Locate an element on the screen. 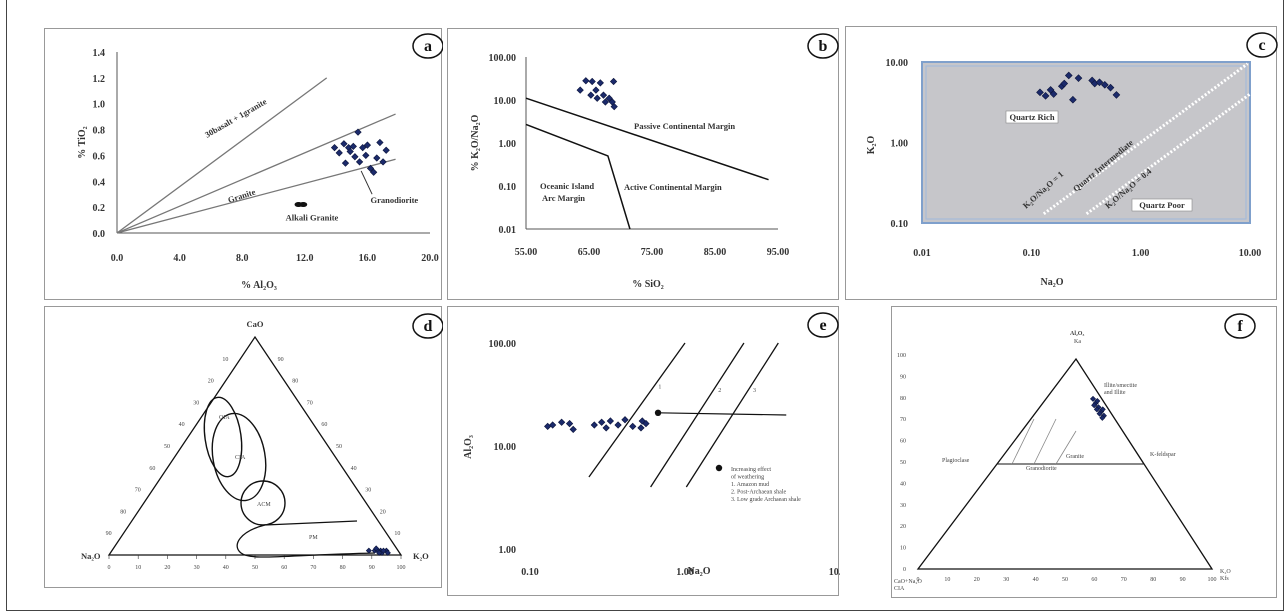  apex-label-left: Na₂O is located at coordinates (91, 556).